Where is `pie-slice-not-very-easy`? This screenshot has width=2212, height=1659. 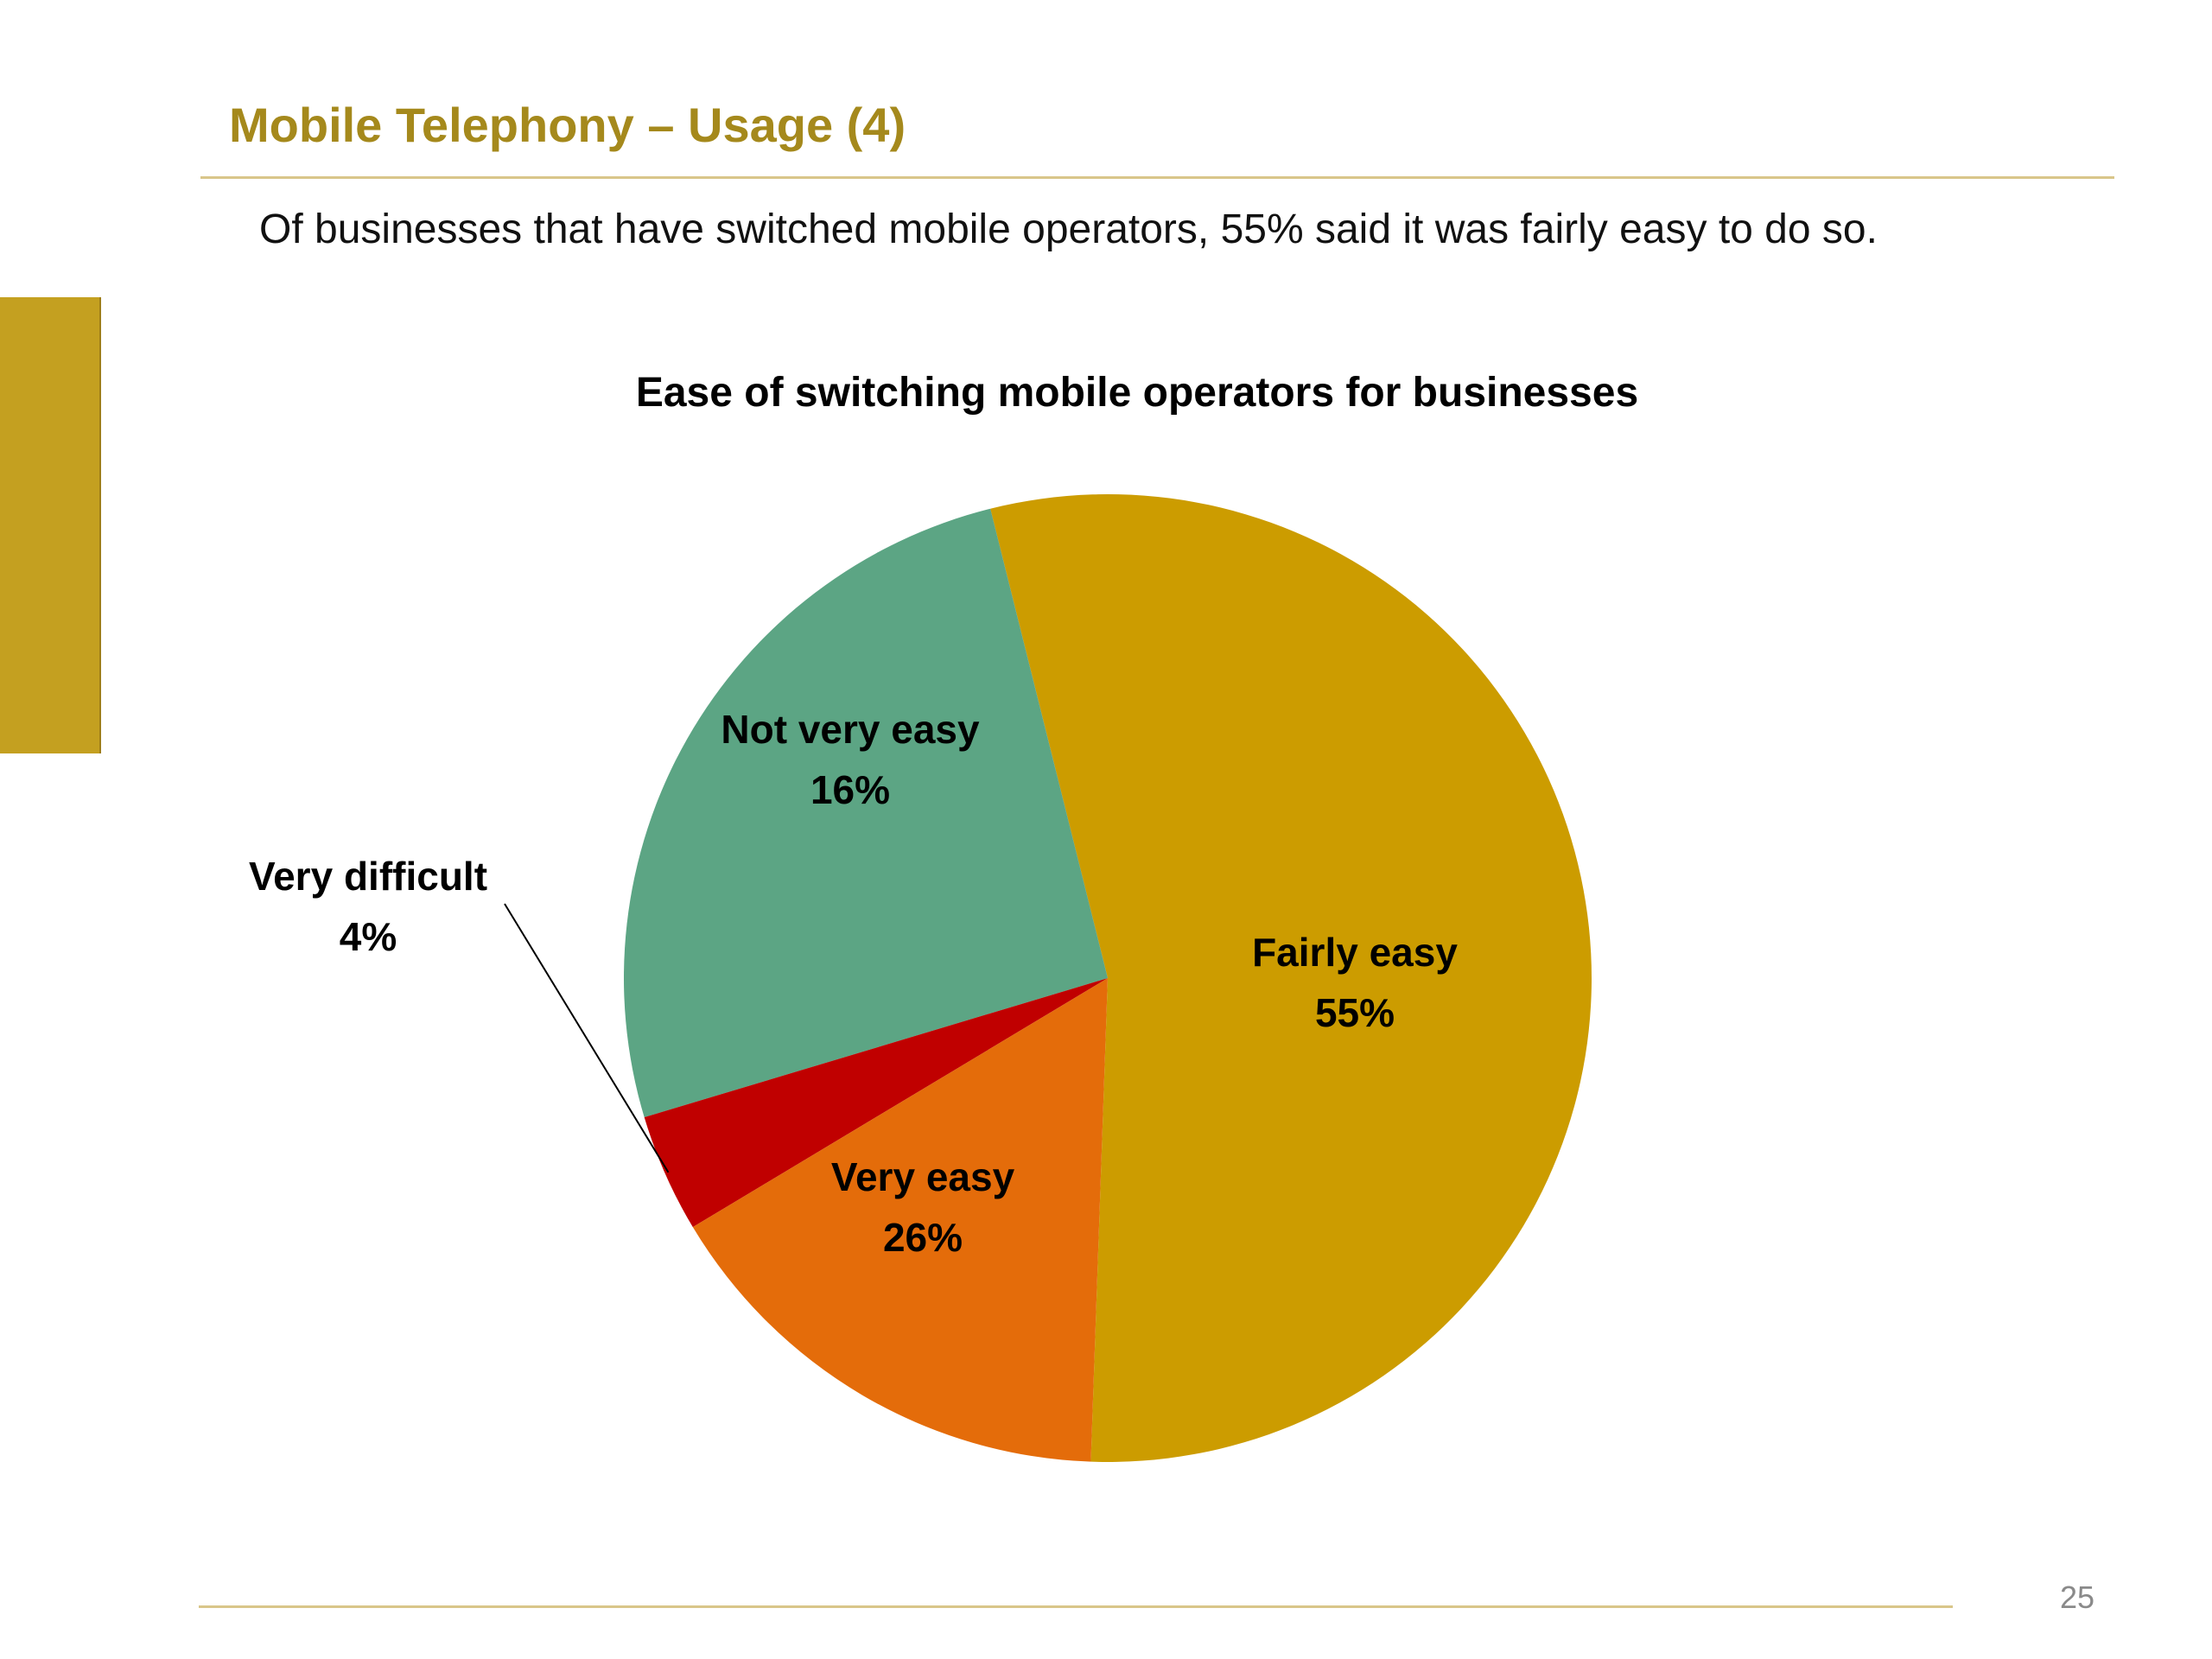 pie-slice-not-very-easy is located at coordinates (900, 1220).